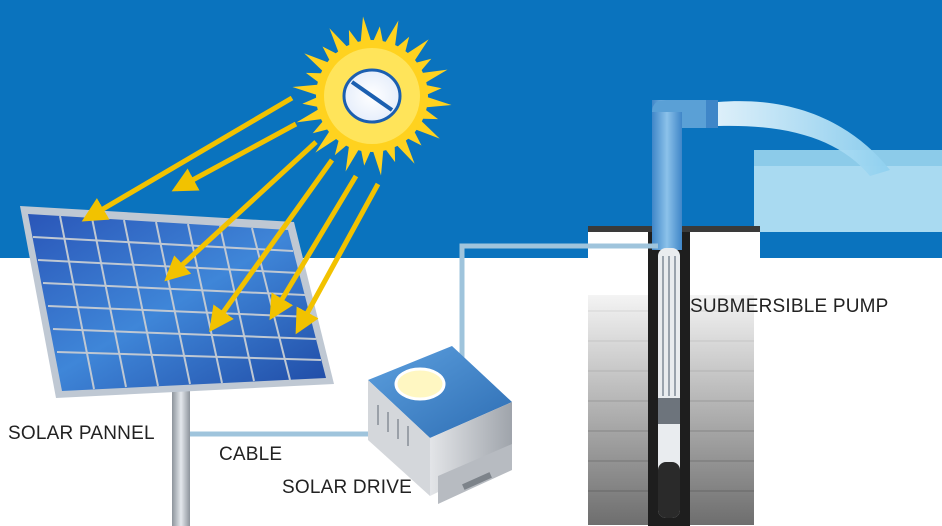  Describe the element at coordinates (669, 383) in the screenshot. I see `submersible-pump-icon` at that location.